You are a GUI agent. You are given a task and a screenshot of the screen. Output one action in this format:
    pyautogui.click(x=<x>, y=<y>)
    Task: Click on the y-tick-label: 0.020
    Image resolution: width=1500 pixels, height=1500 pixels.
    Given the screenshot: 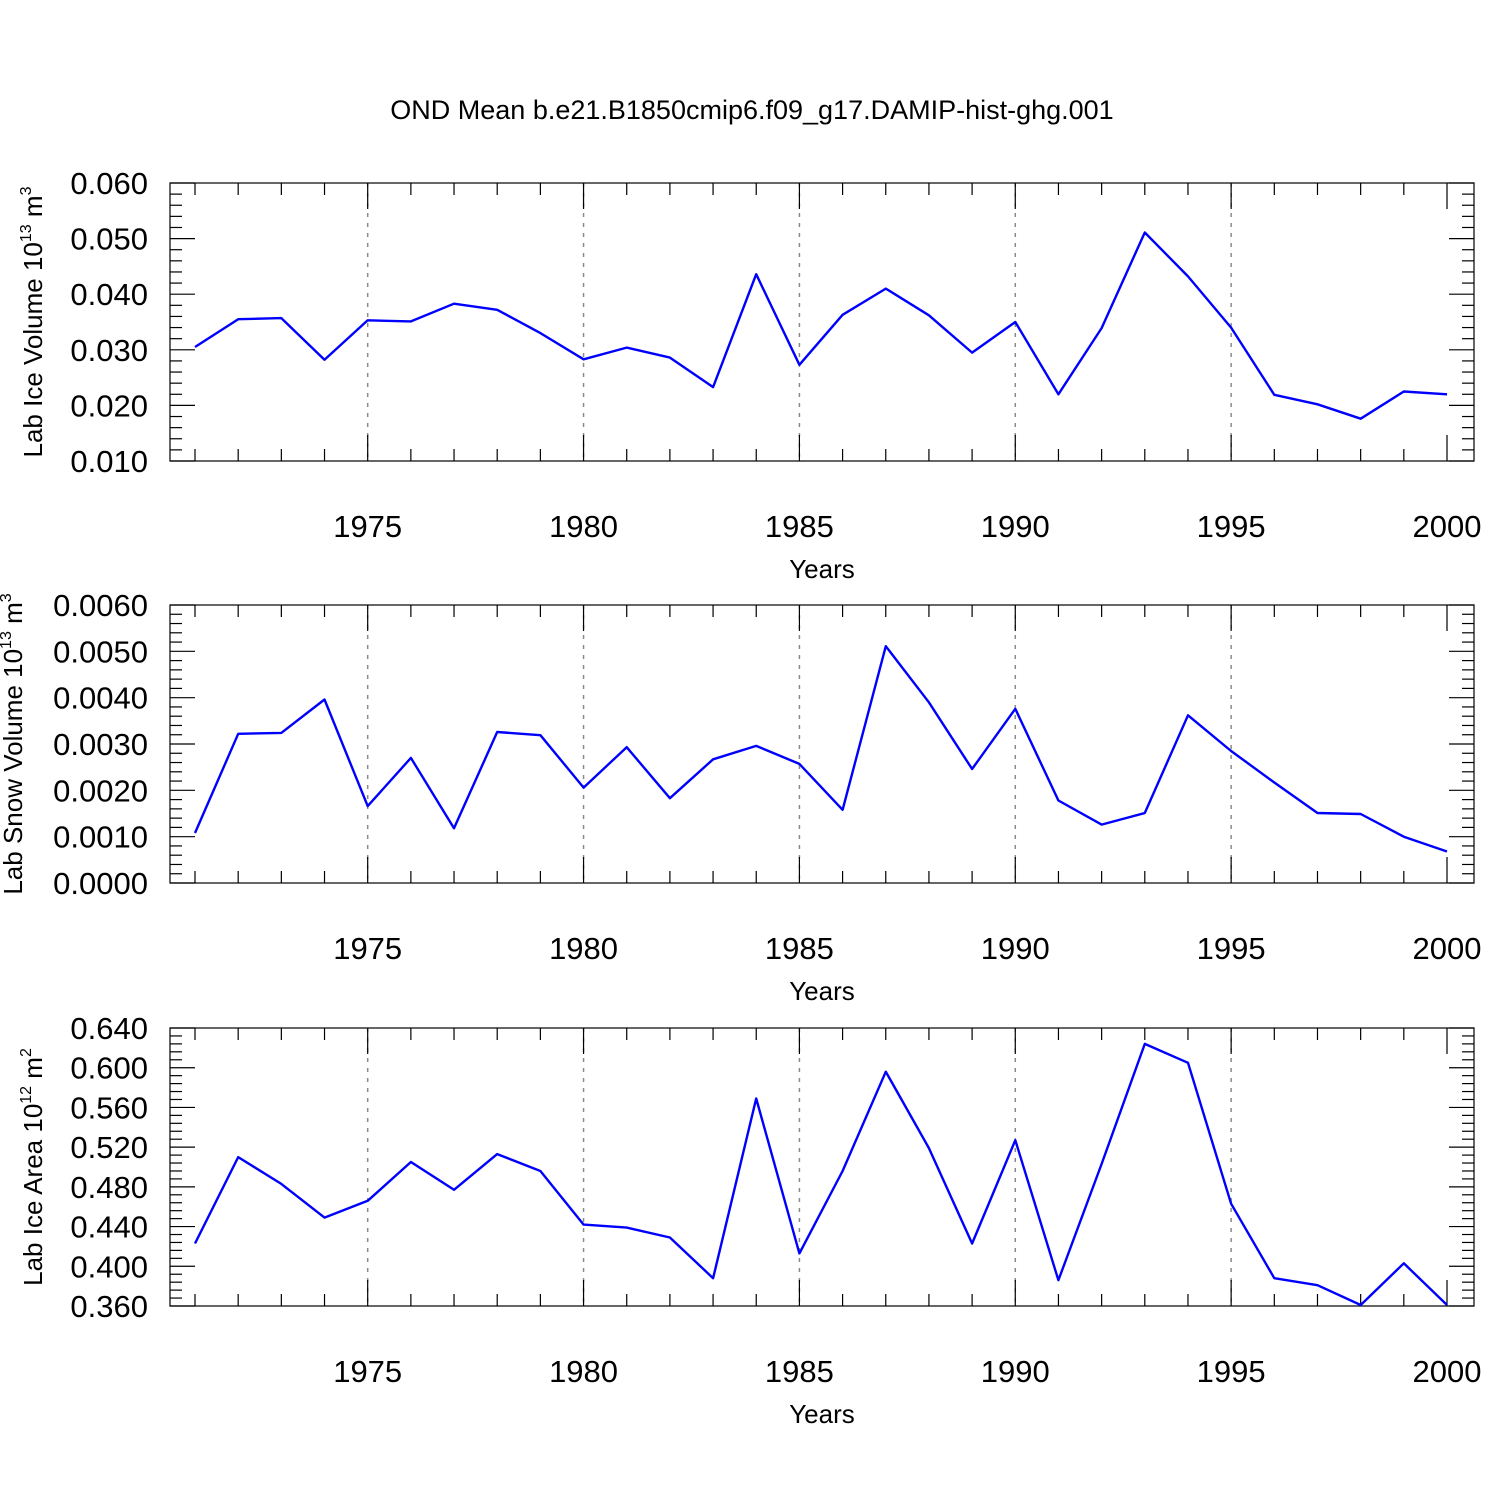 What is the action you would take?
    pyautogui.click(x=109, y=405)
    